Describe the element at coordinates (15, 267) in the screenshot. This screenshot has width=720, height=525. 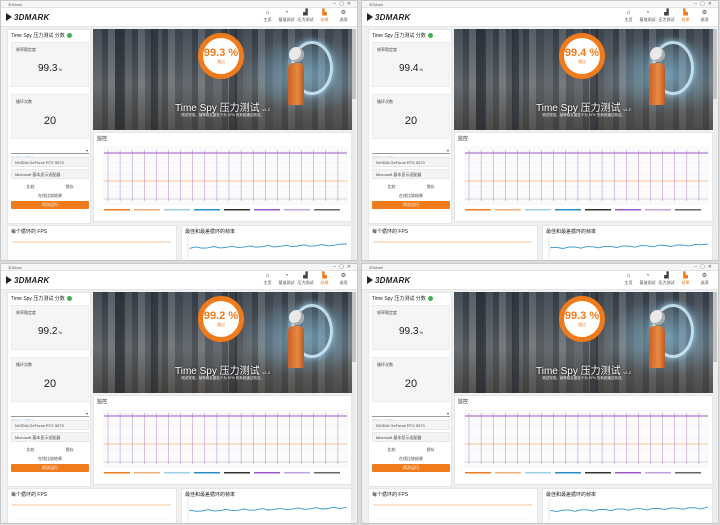
I see `window-title: 3DMark` at that location.